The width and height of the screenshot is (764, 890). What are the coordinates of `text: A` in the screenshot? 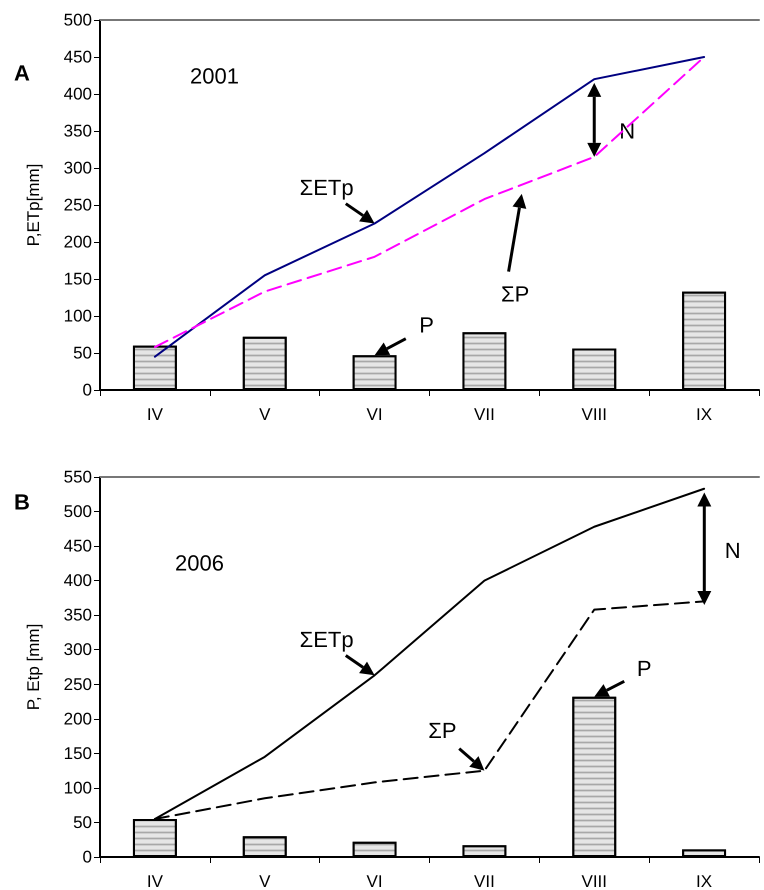 It's located at (22, 73).